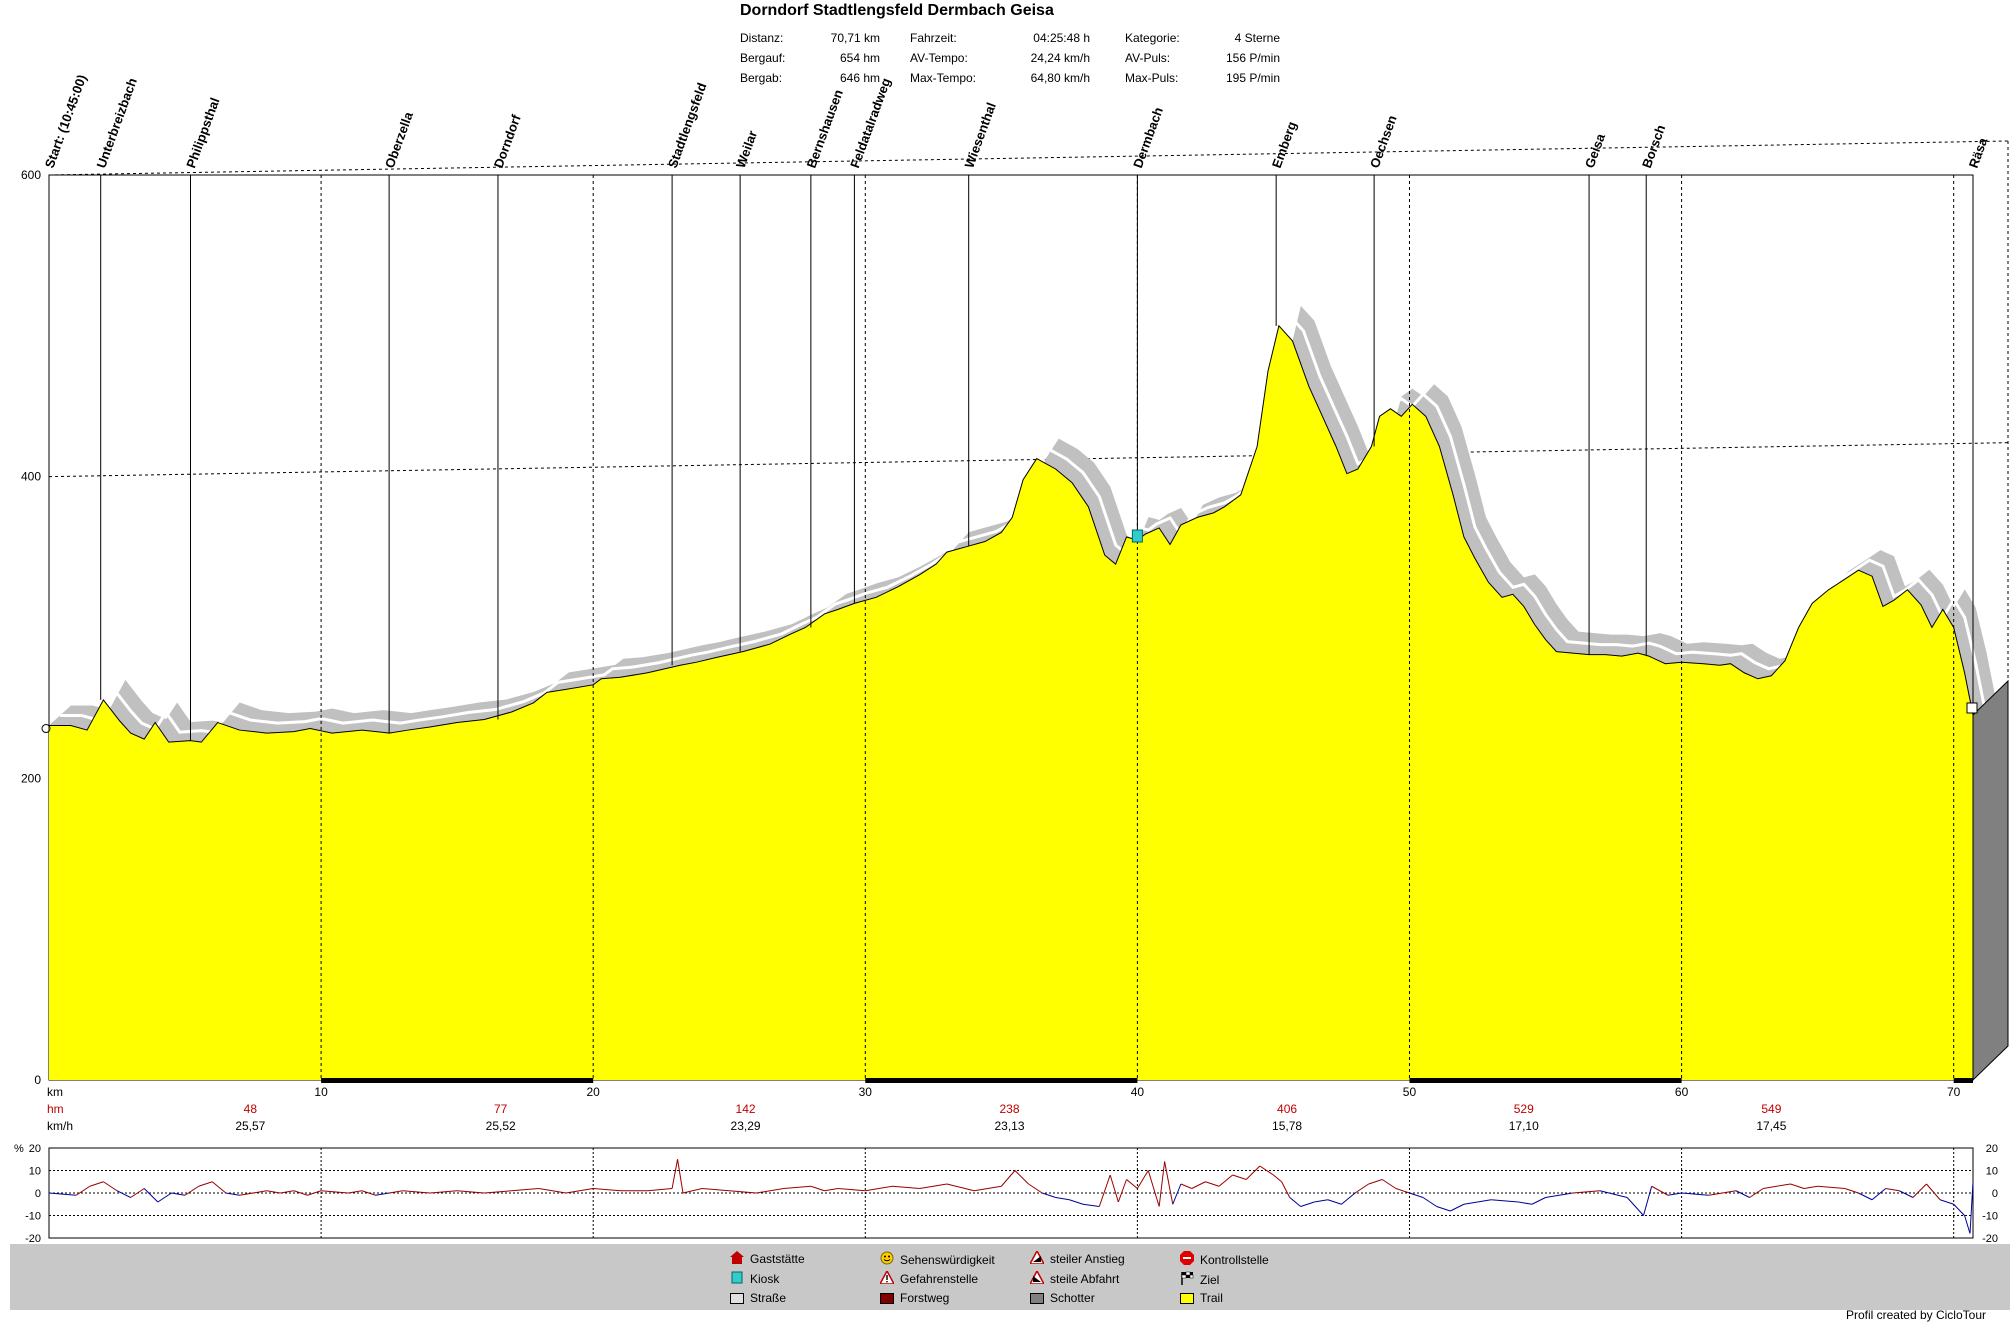  I want to click on legend-label: Kontrollstelle, so click(1234, 1259).